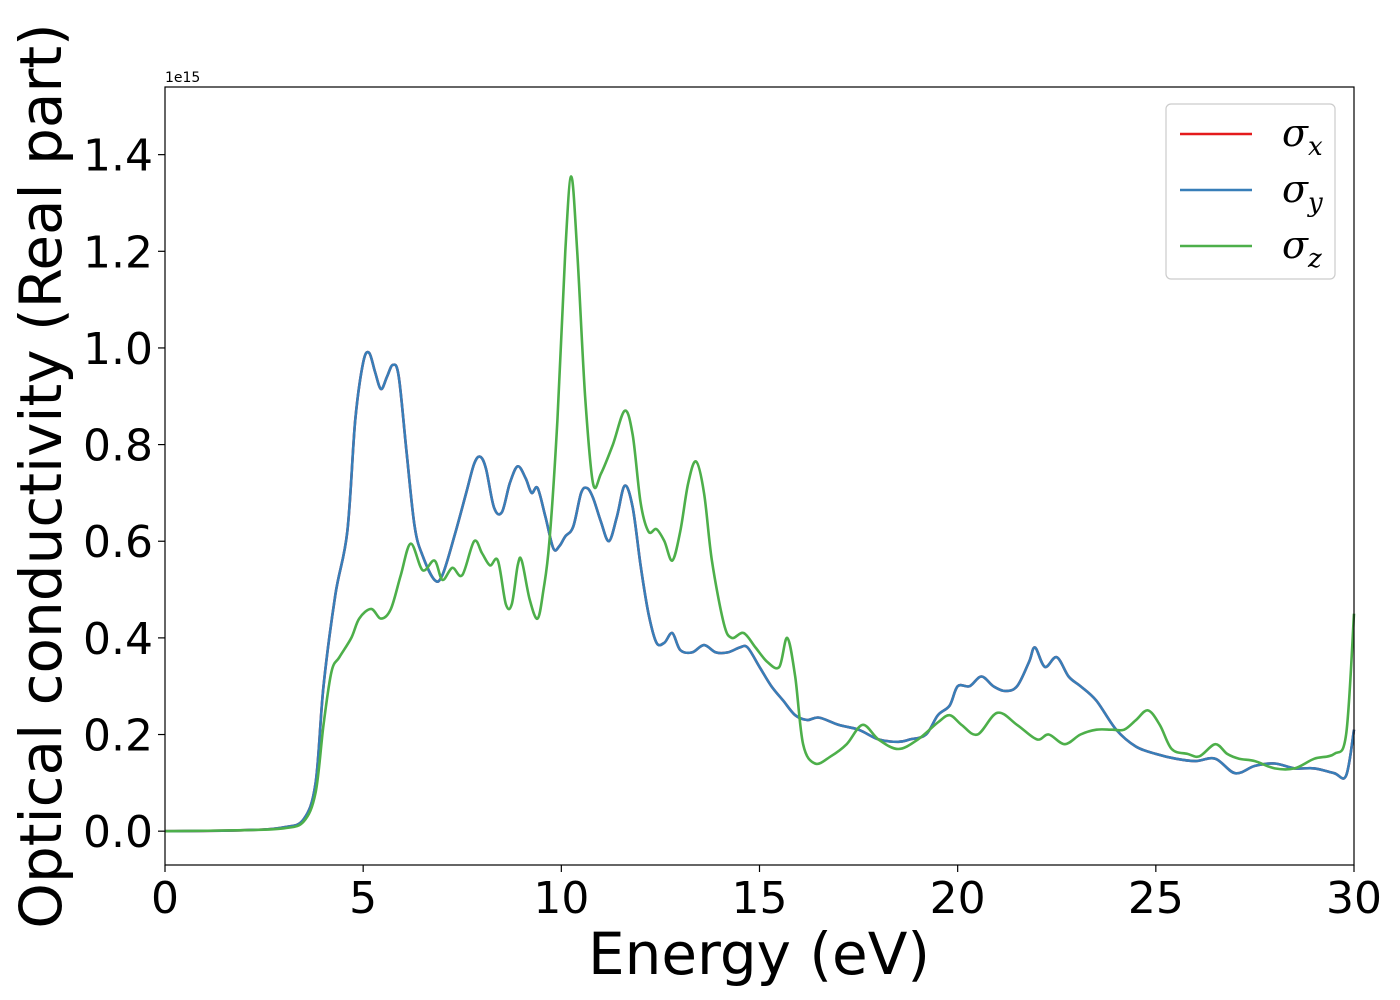 This screenshot has width=1400, height=1000. Describe the element at coordinates (118, 639) in the screenshot. I see `y-tick-label: 0.4` at that location.